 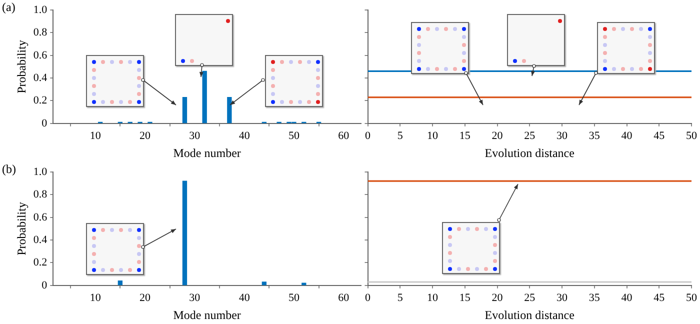 I want to click on chart-title: (b), so click(x=9, y=169).